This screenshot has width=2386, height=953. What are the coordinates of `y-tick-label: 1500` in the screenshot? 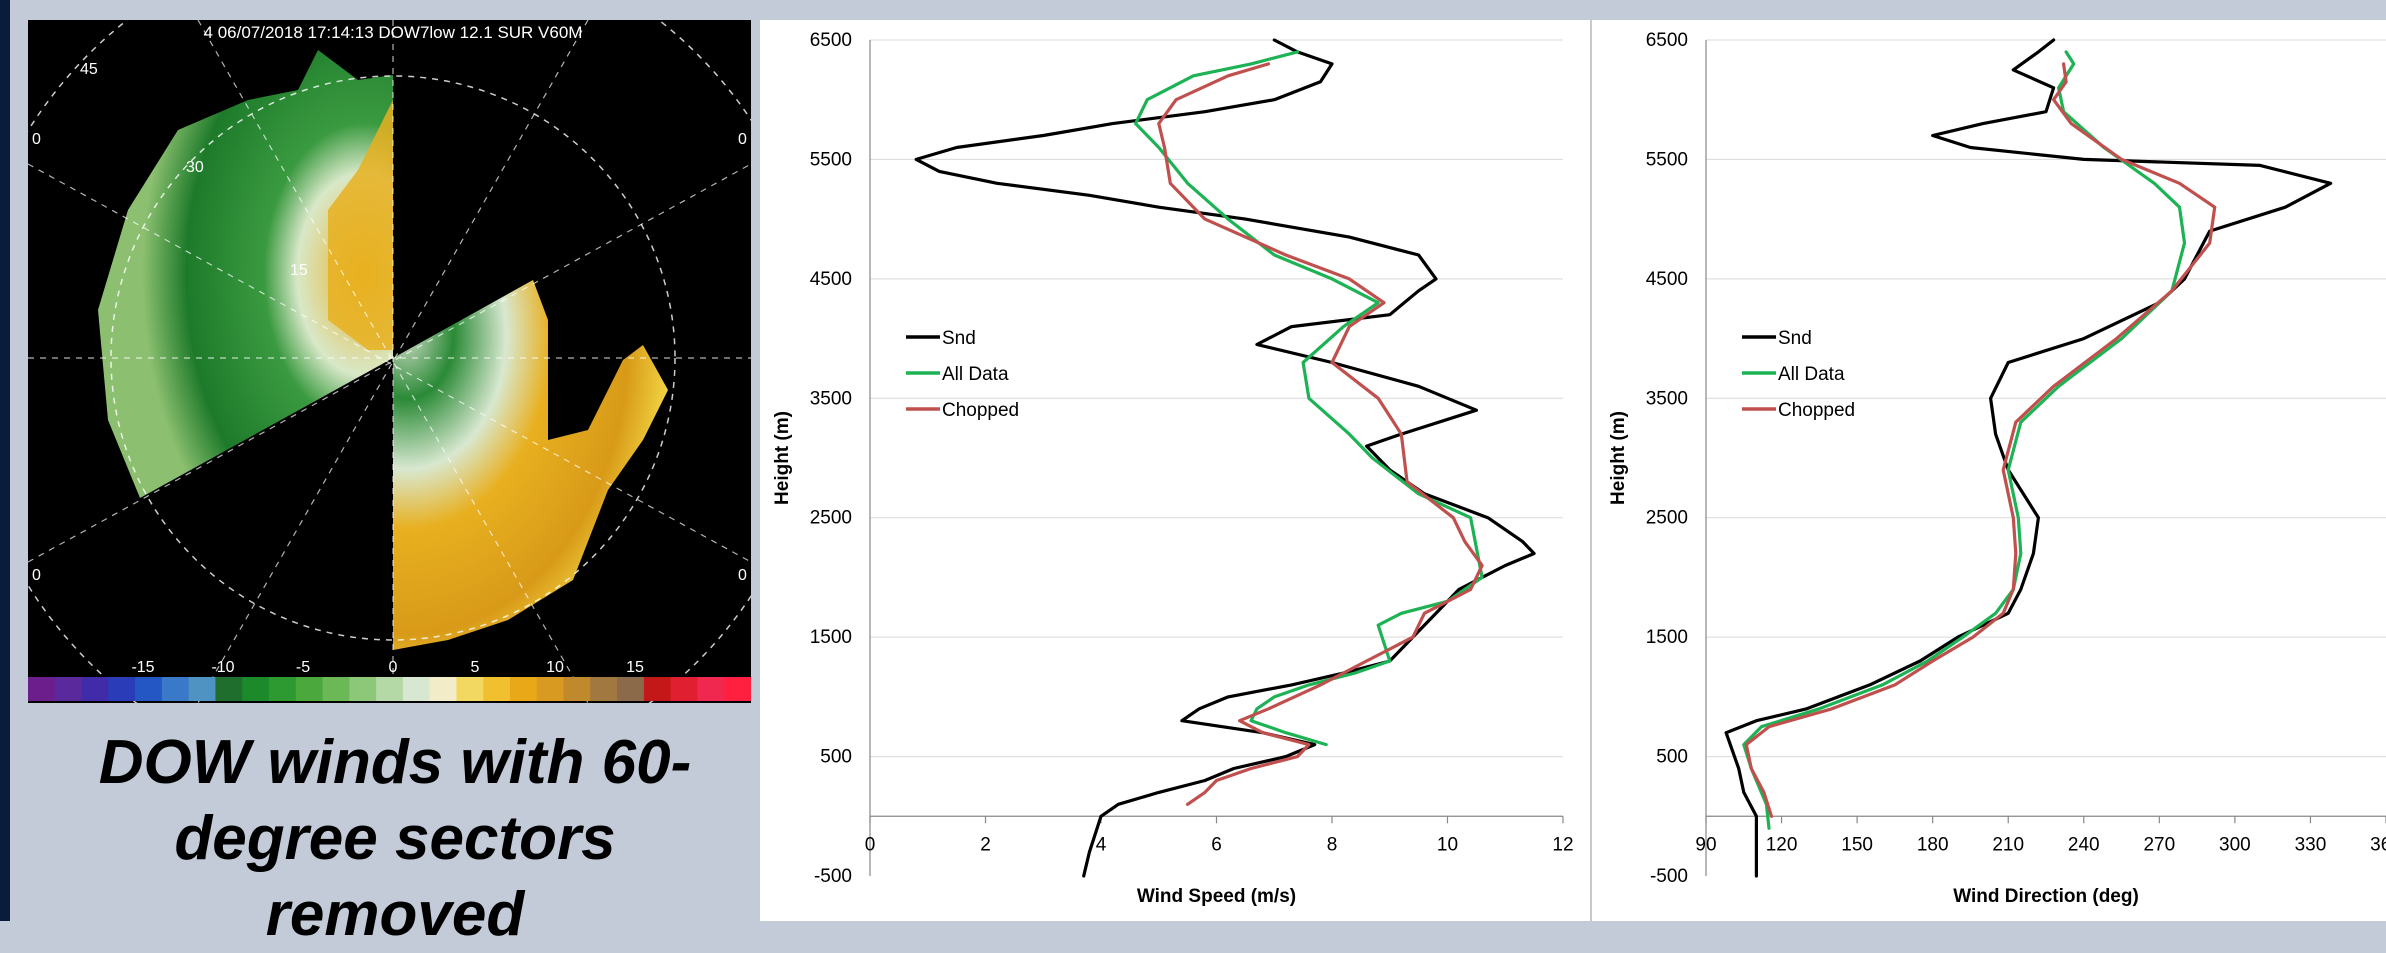 It's located at (1667, 637).